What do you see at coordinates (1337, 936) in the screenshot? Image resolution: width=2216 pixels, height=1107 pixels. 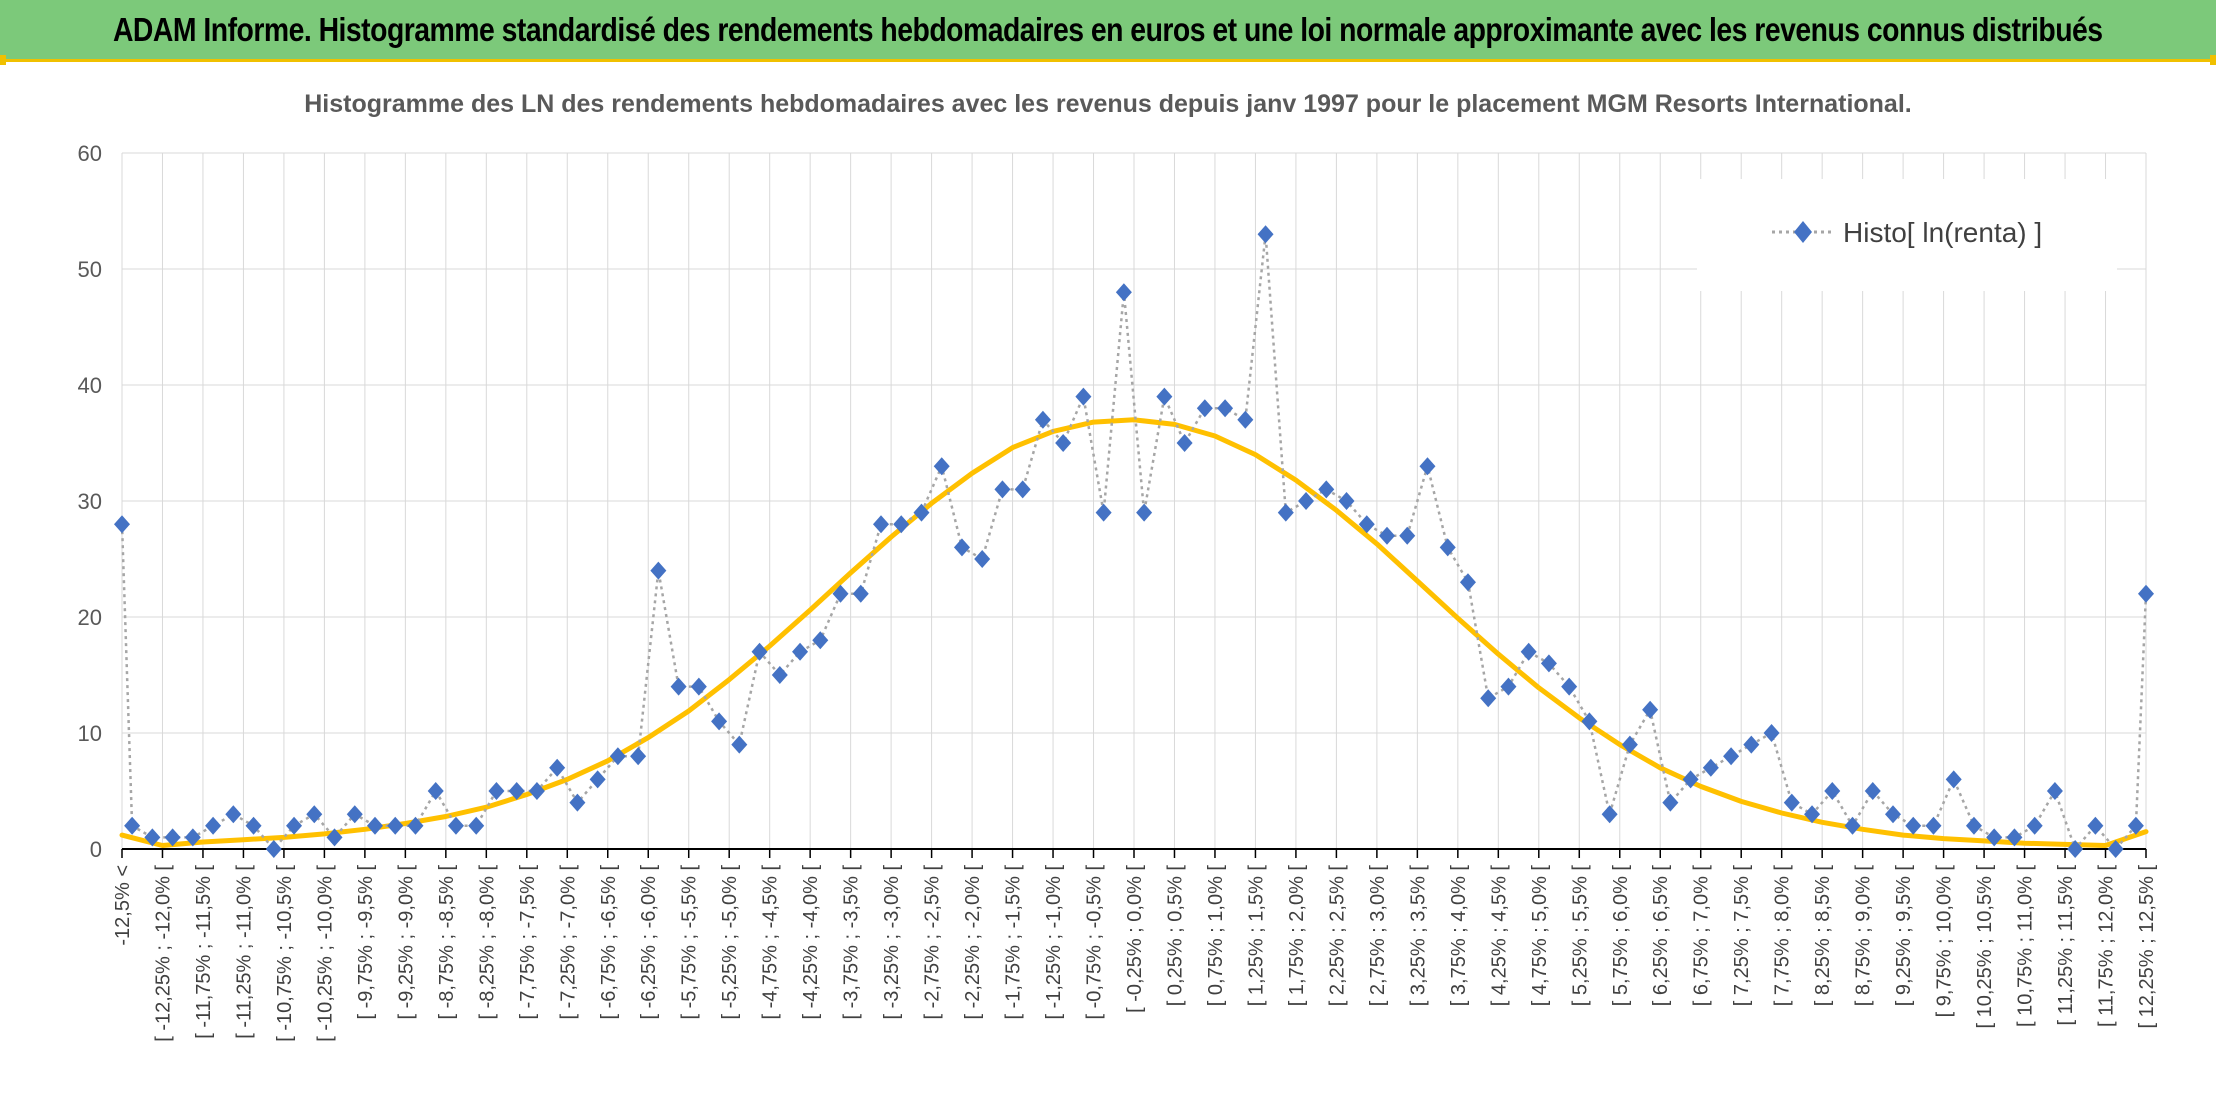 I see `x-tick-label: [ 2,25% ; 2,5% [` at bounding box center [1337, 936].